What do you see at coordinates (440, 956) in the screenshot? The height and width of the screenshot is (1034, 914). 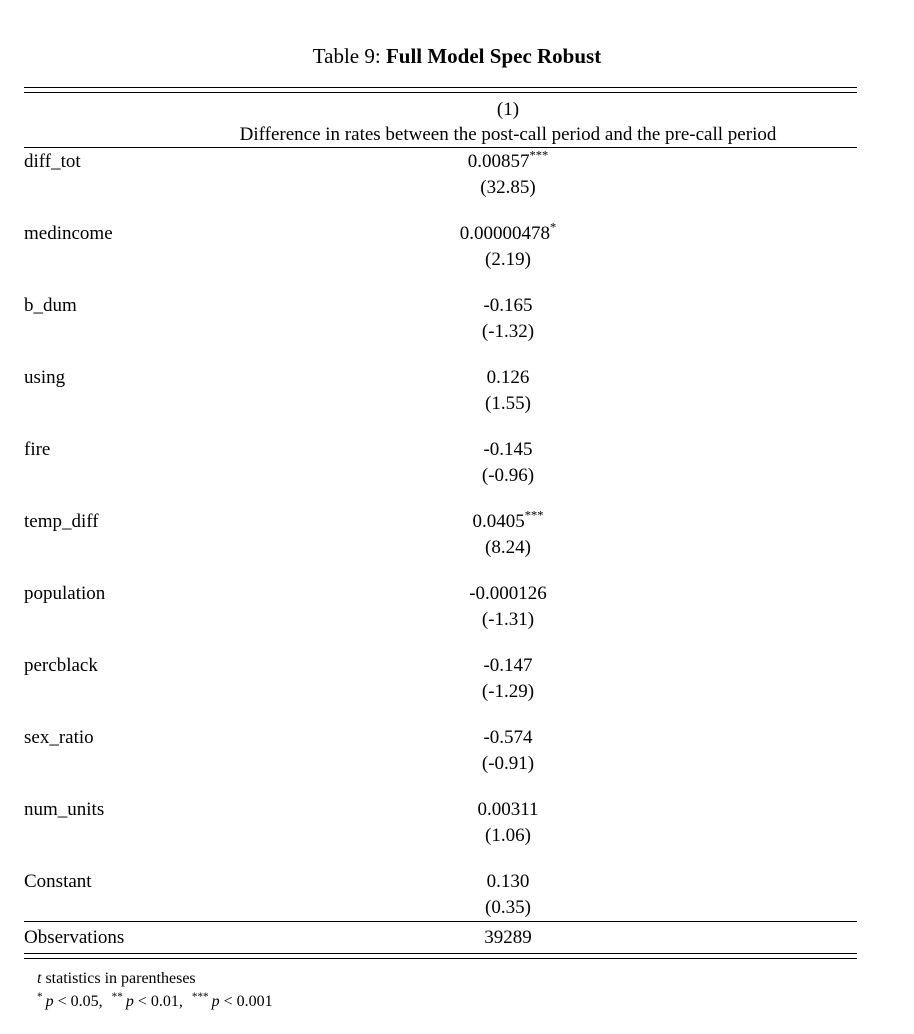 I see `bottom-double-rule` at bounding box center [440, 956].